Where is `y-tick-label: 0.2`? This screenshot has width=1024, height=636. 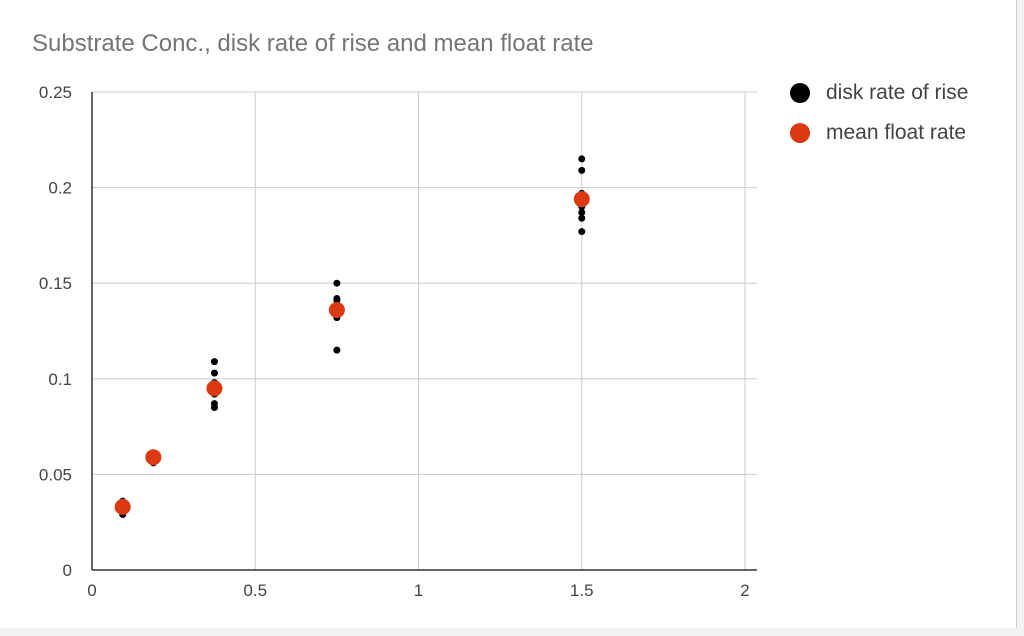 y-tick-label: 0.2 is located at coordinates (60, 188).